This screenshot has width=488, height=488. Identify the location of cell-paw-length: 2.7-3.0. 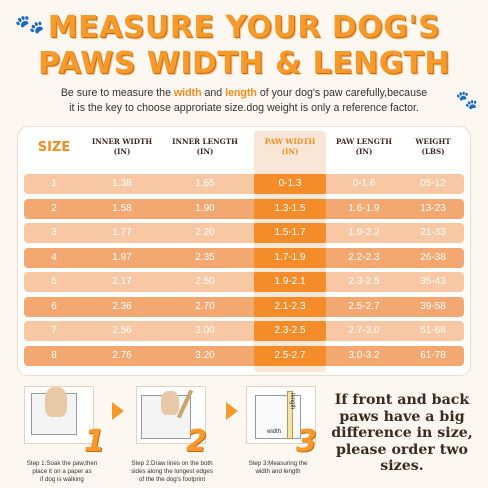
(364, 330).